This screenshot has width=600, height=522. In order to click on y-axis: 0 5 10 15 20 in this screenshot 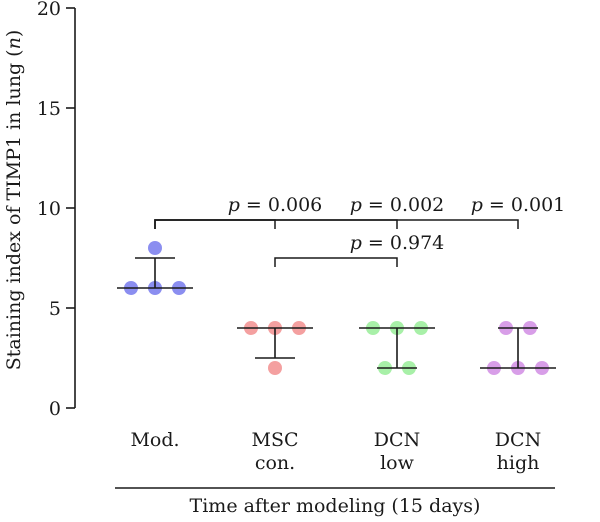, I will do `click(56, 210)`.